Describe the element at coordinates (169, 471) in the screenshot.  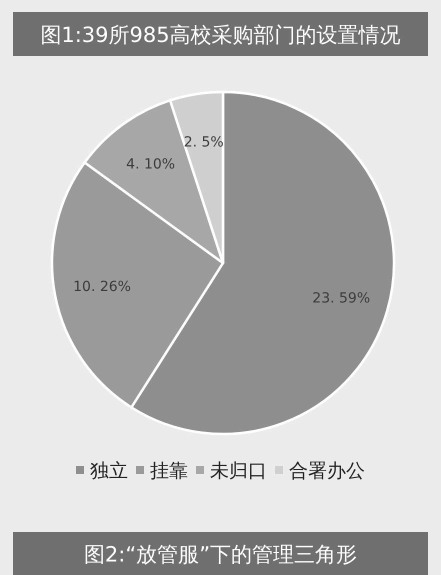
I see `legend-label: 挂靠` at that location.